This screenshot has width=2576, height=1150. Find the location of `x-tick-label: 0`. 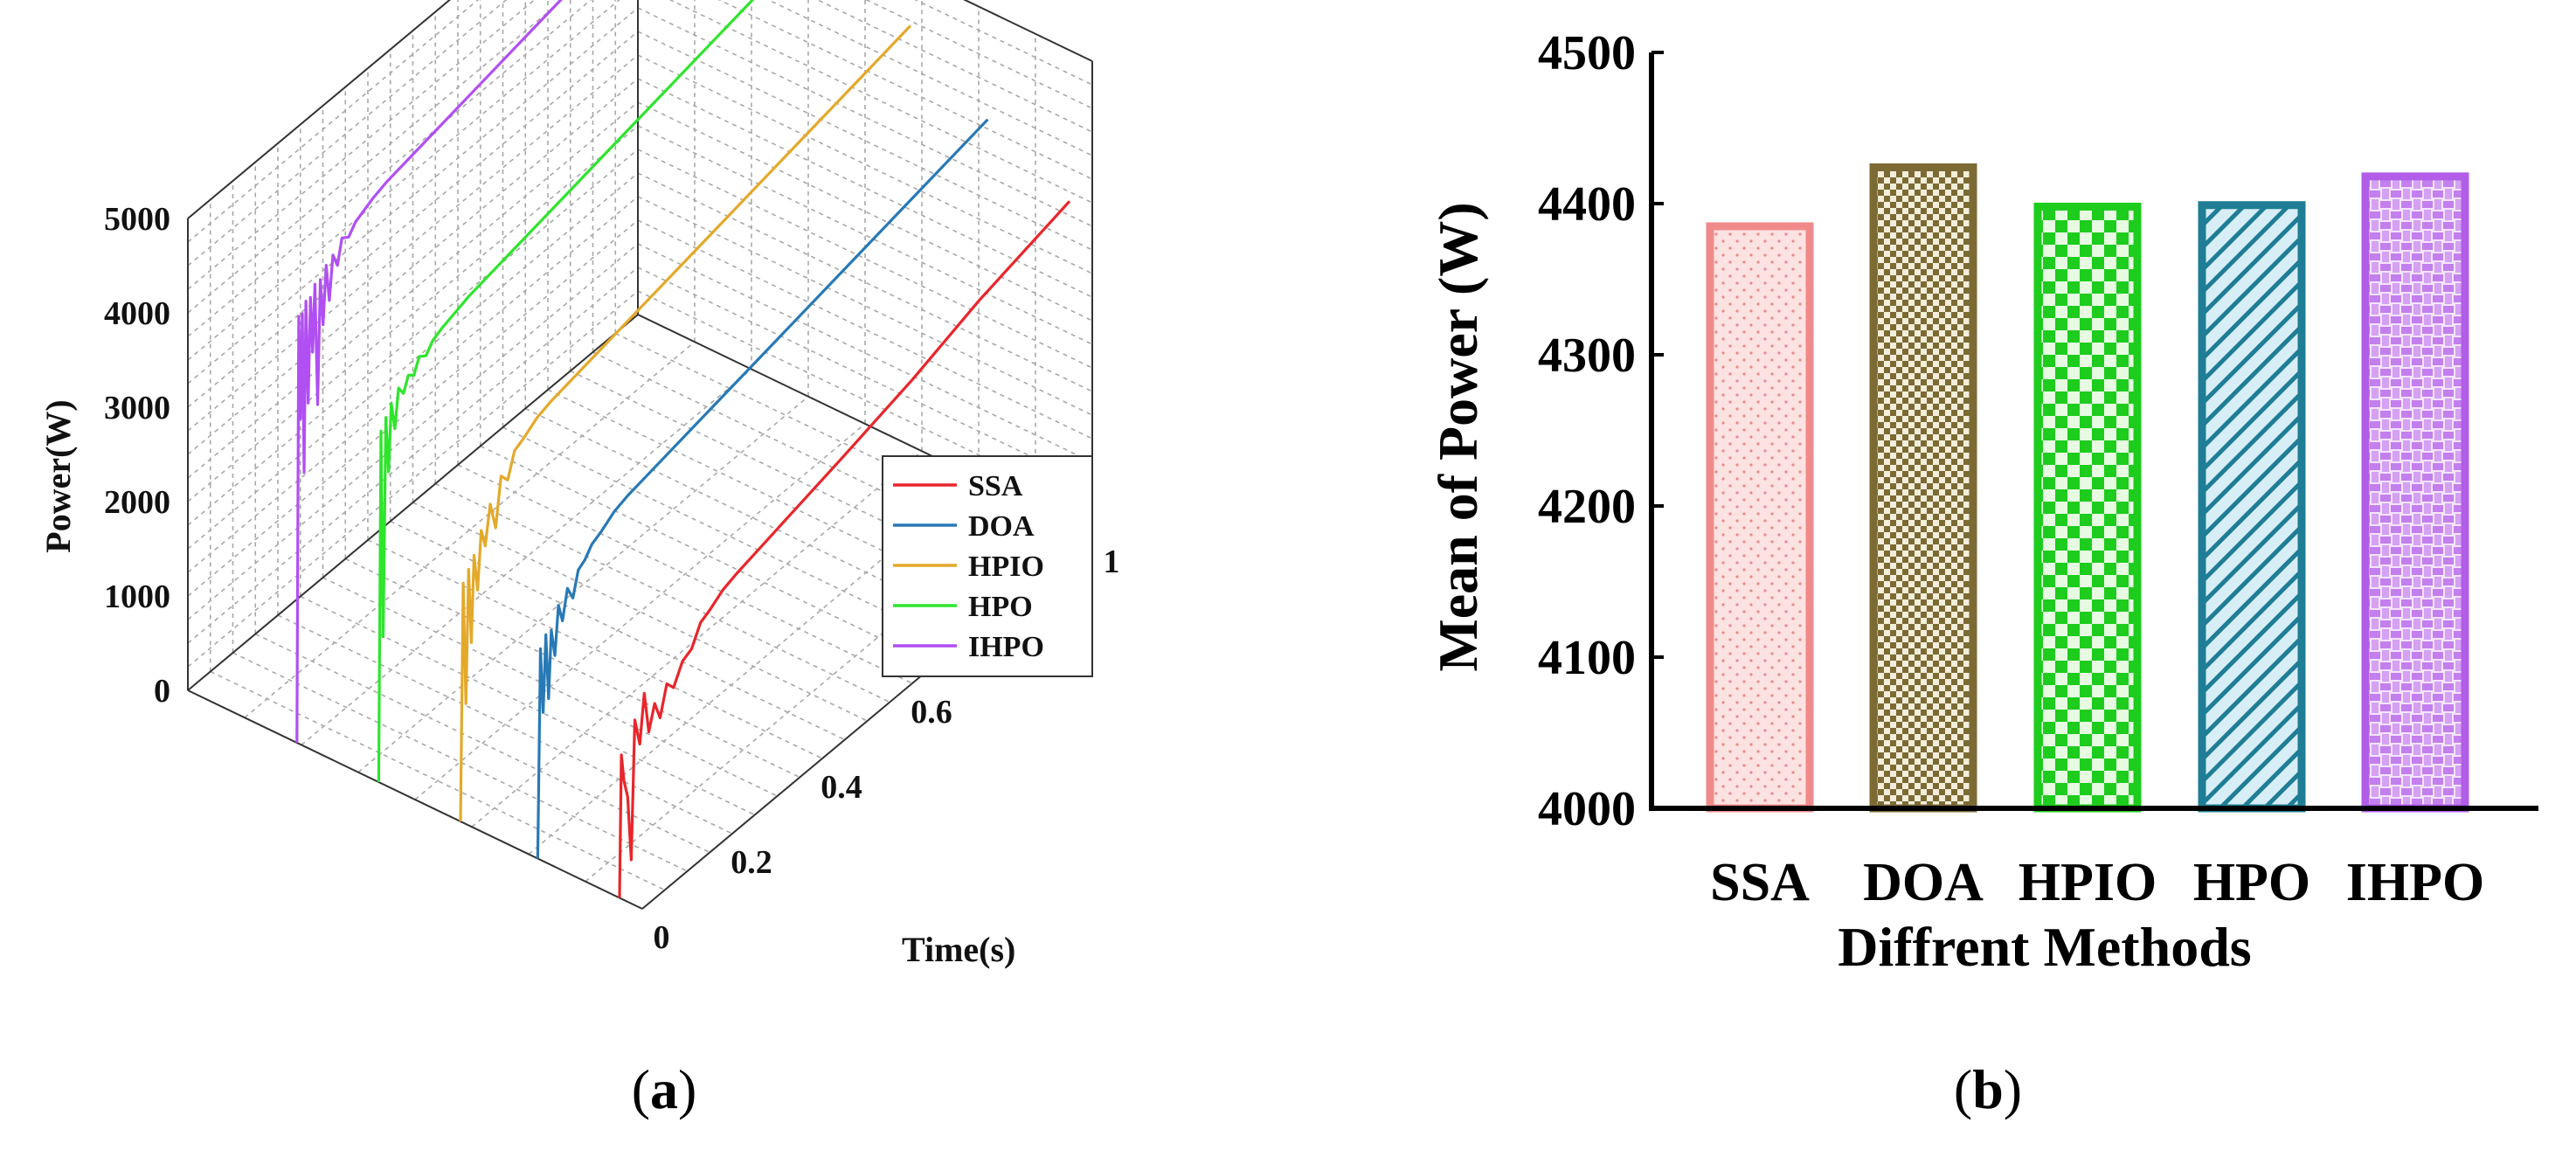

x-tick-label: 0 is located at coordinates (662, 937).